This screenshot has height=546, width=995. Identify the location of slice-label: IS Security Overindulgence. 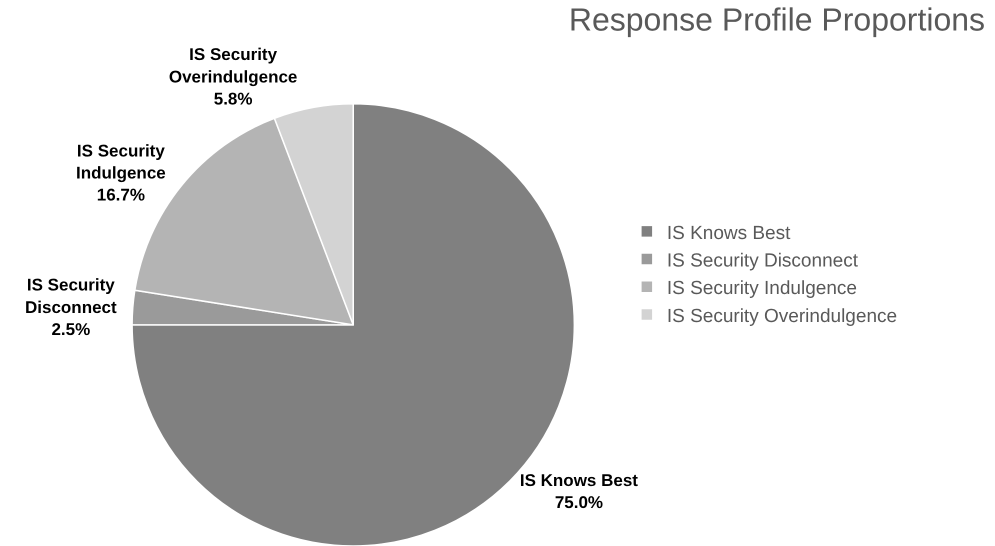
(233, 65).